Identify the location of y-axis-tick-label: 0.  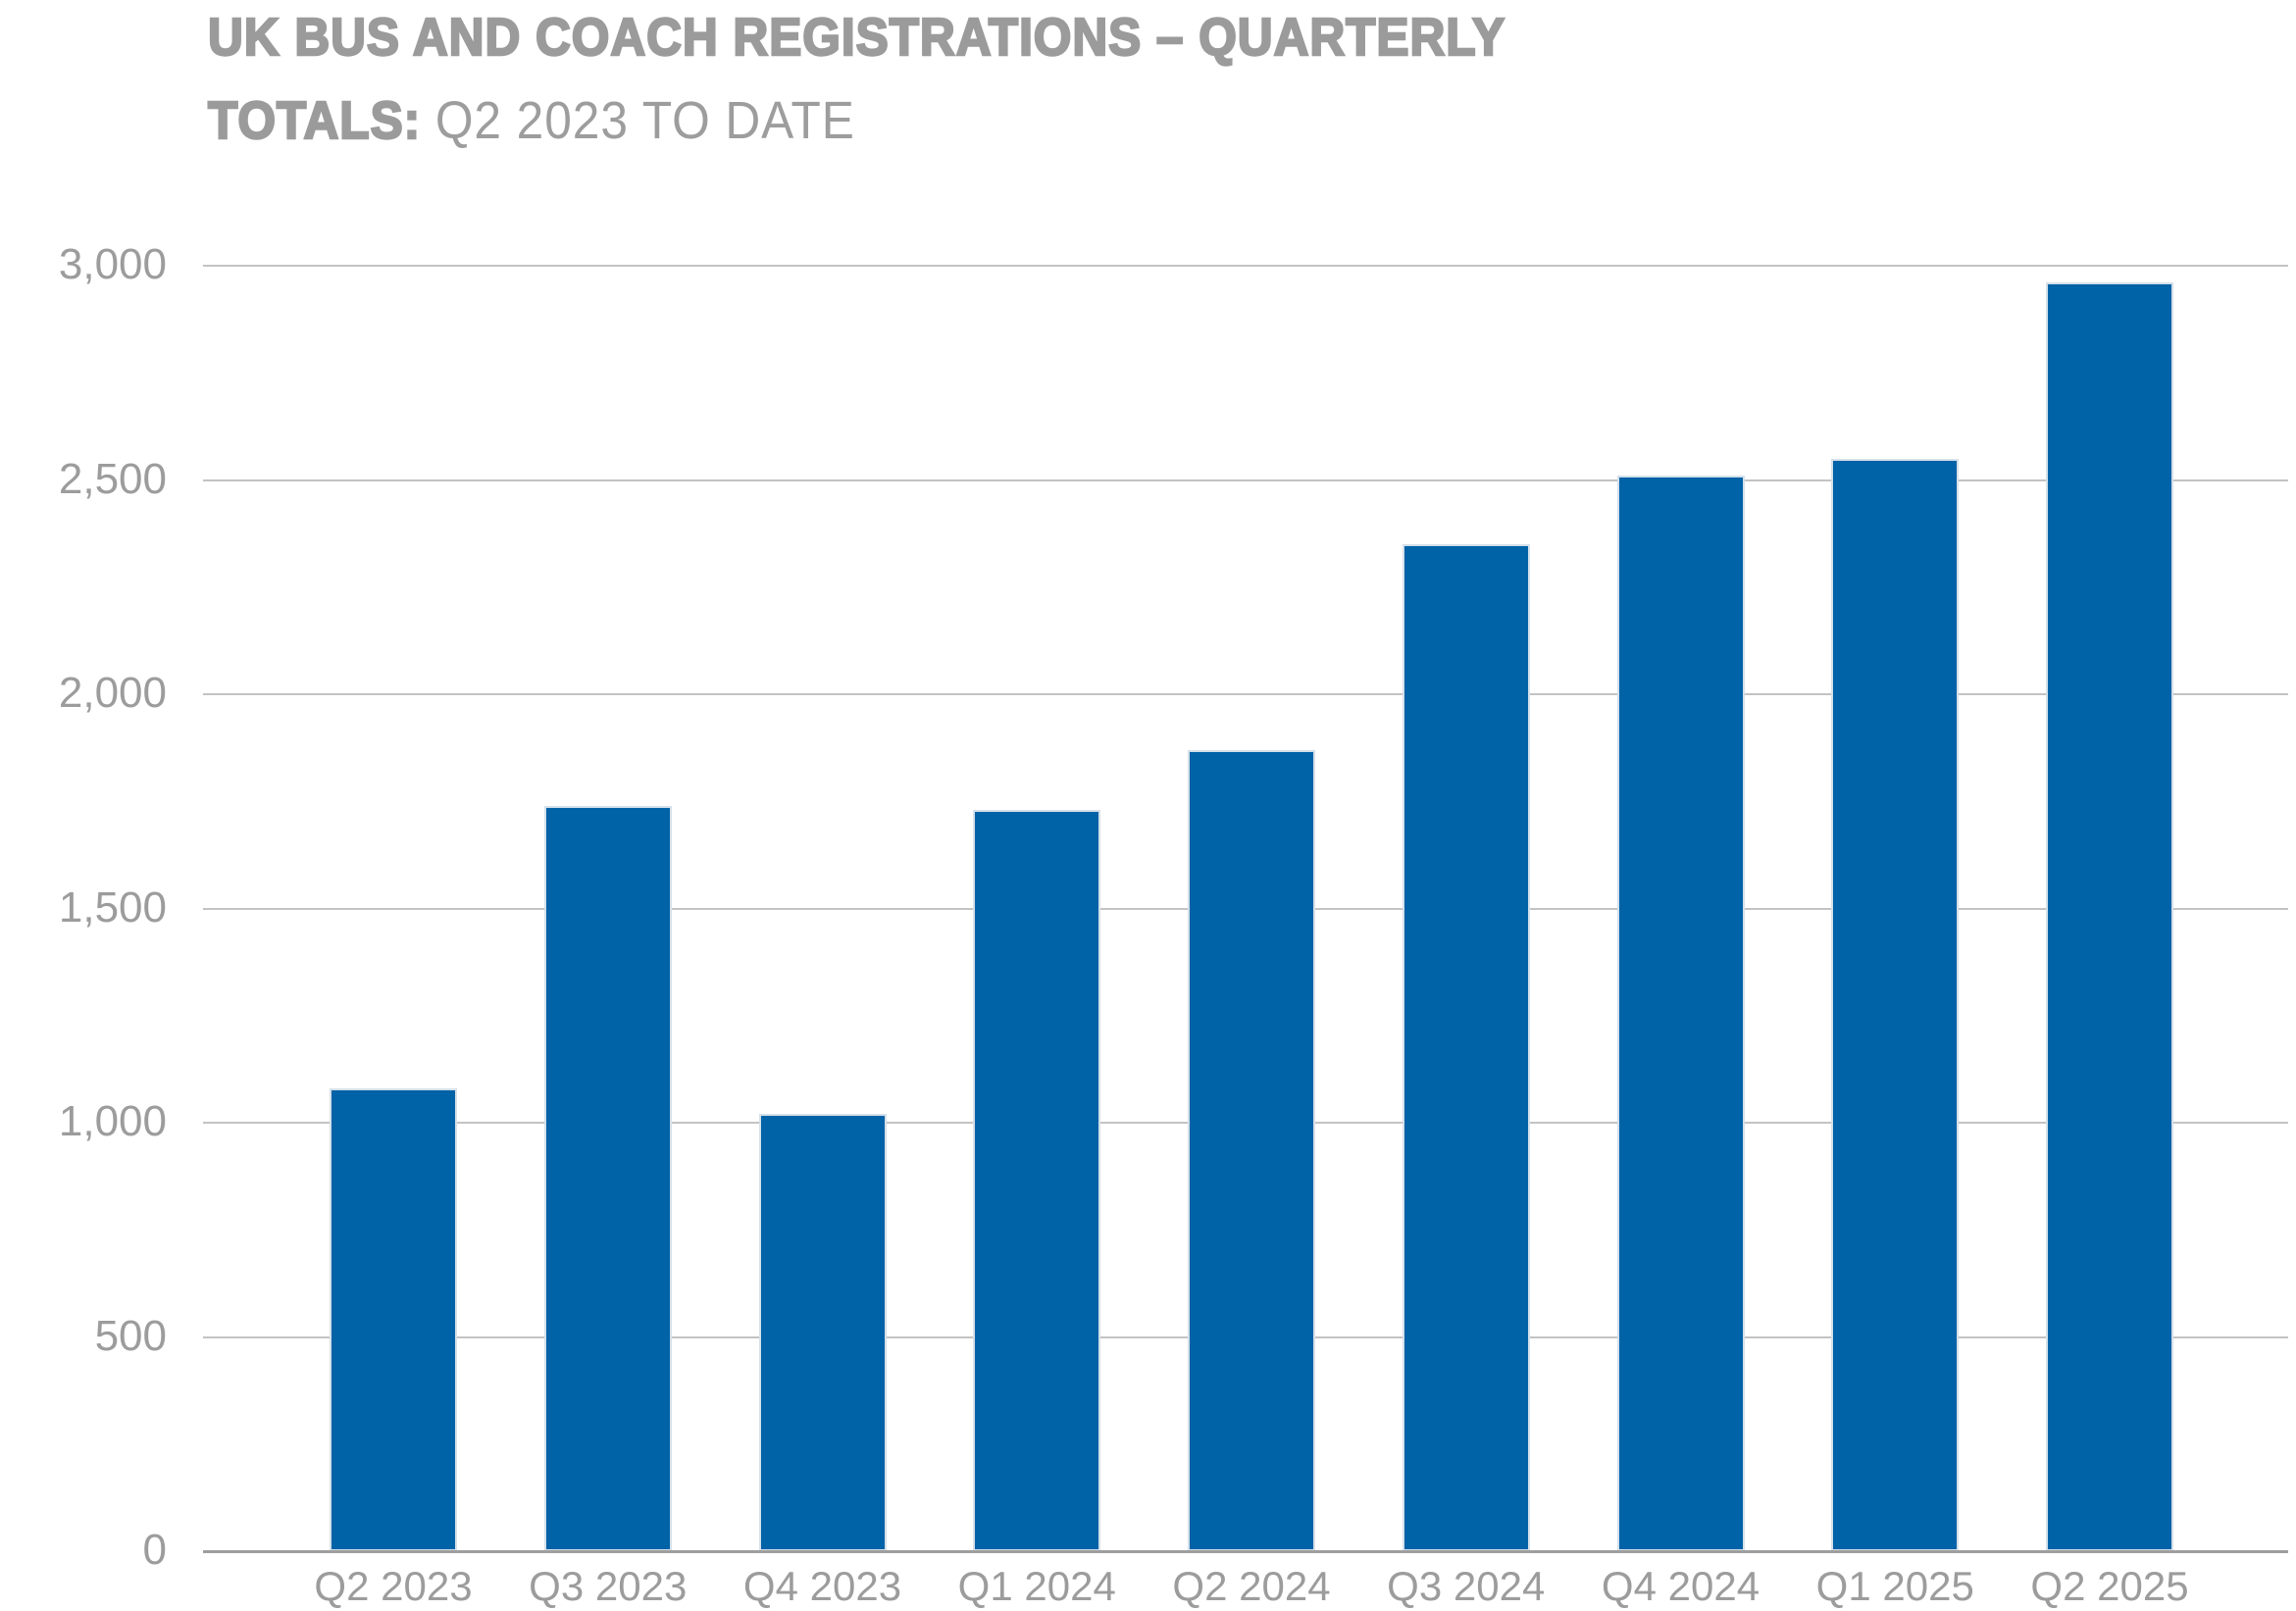
(154, 1550).